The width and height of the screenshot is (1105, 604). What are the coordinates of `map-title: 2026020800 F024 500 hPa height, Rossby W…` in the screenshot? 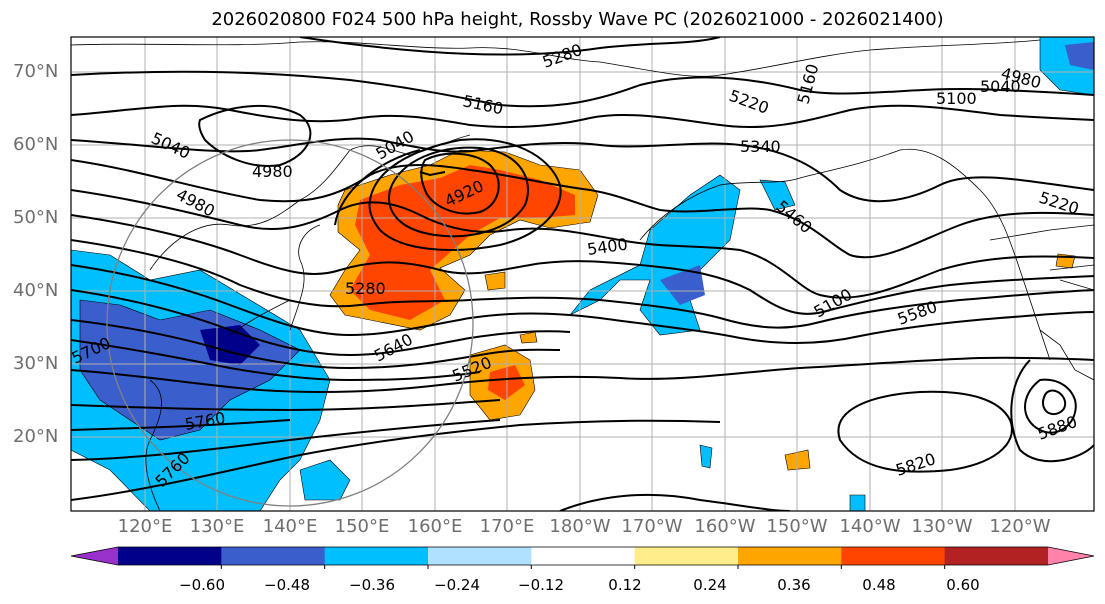 It's located at (577, 19).